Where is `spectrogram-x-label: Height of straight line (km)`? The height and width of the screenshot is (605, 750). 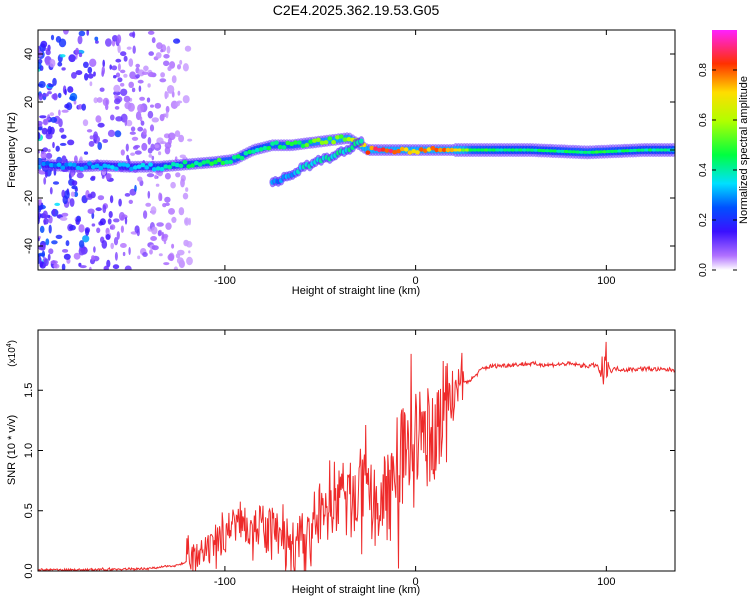 spectrogram-x-label: Height of straight line (km) is located at coordinates (356, 291).